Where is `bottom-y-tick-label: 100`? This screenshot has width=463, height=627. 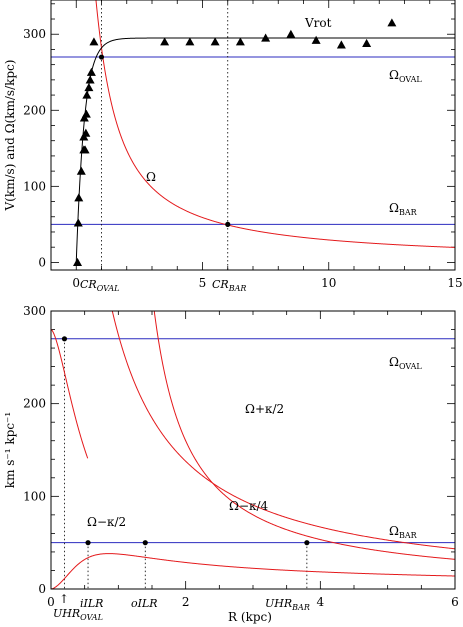
bottom-y-tick-label: 100 is located at coordinates (34, 496).